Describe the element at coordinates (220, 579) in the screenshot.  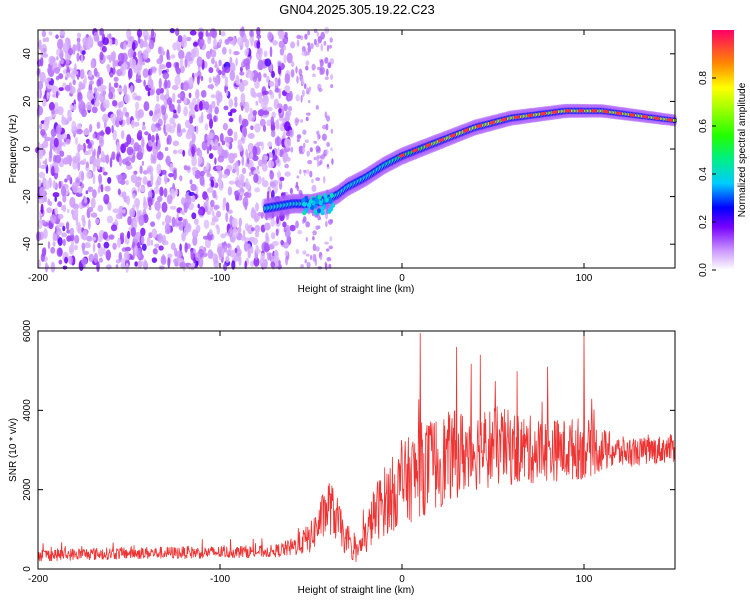
I see `x-tick-label: -100` at that location.